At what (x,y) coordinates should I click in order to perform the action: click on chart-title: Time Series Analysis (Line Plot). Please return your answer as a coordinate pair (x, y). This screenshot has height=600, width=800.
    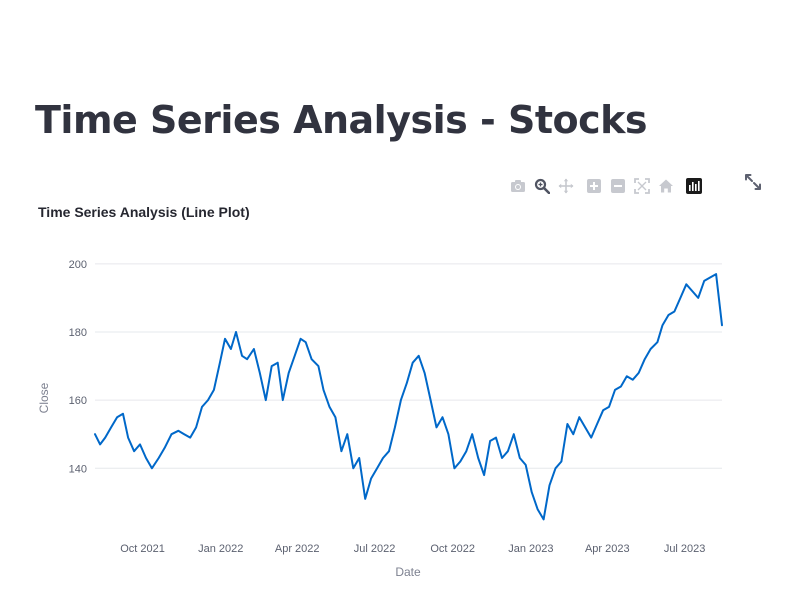
    Looking at the image, I should click on (144, 212).